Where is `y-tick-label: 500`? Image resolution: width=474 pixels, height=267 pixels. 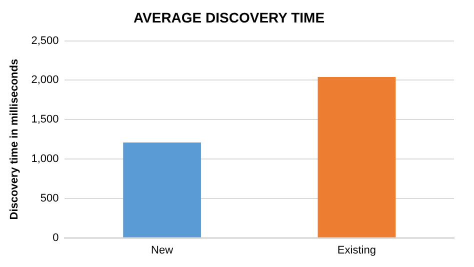
y-tick-label: 500 is located at coordinates (49, 198).